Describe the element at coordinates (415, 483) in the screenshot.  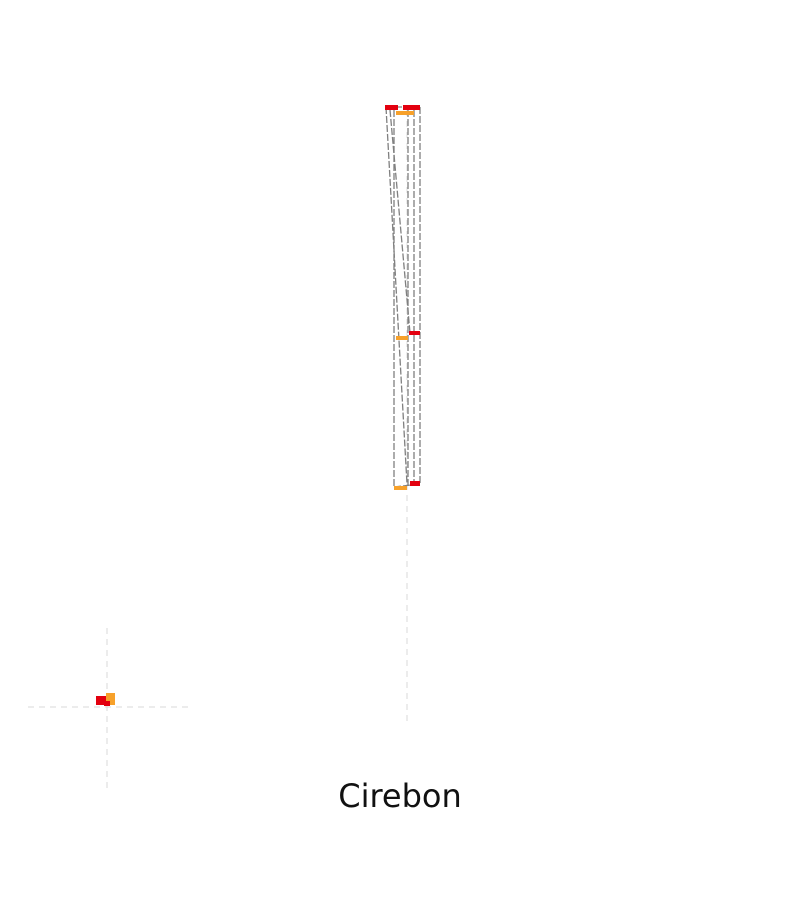
I see `node-marker-bottom-red` at that location.